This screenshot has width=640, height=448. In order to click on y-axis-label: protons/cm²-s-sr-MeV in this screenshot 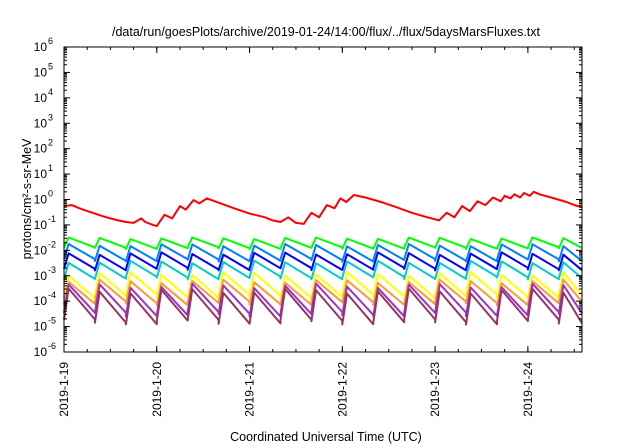, I will do `click(27, 199)`.